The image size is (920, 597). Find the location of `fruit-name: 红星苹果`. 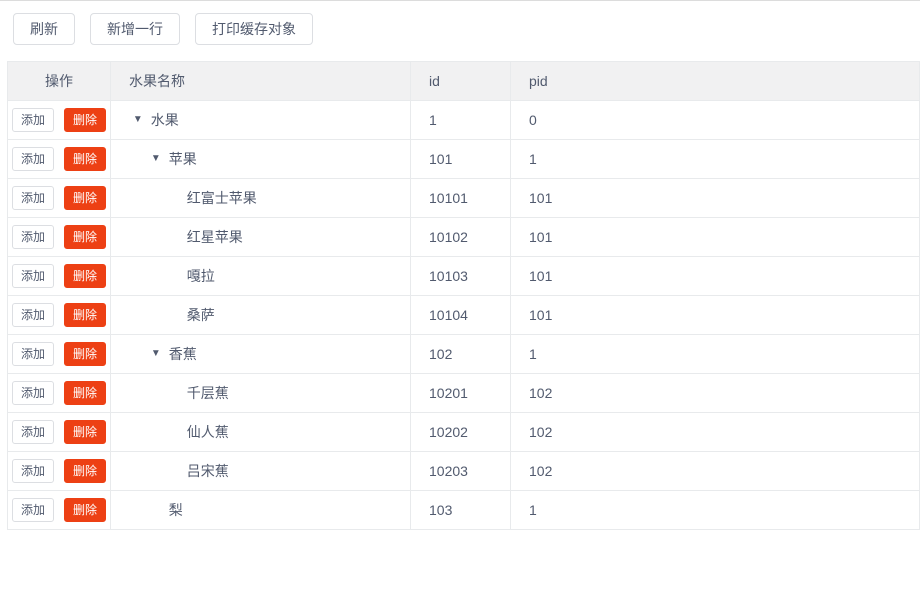

fruit-name: 红星苹果 is located at coordinates (214, 237).